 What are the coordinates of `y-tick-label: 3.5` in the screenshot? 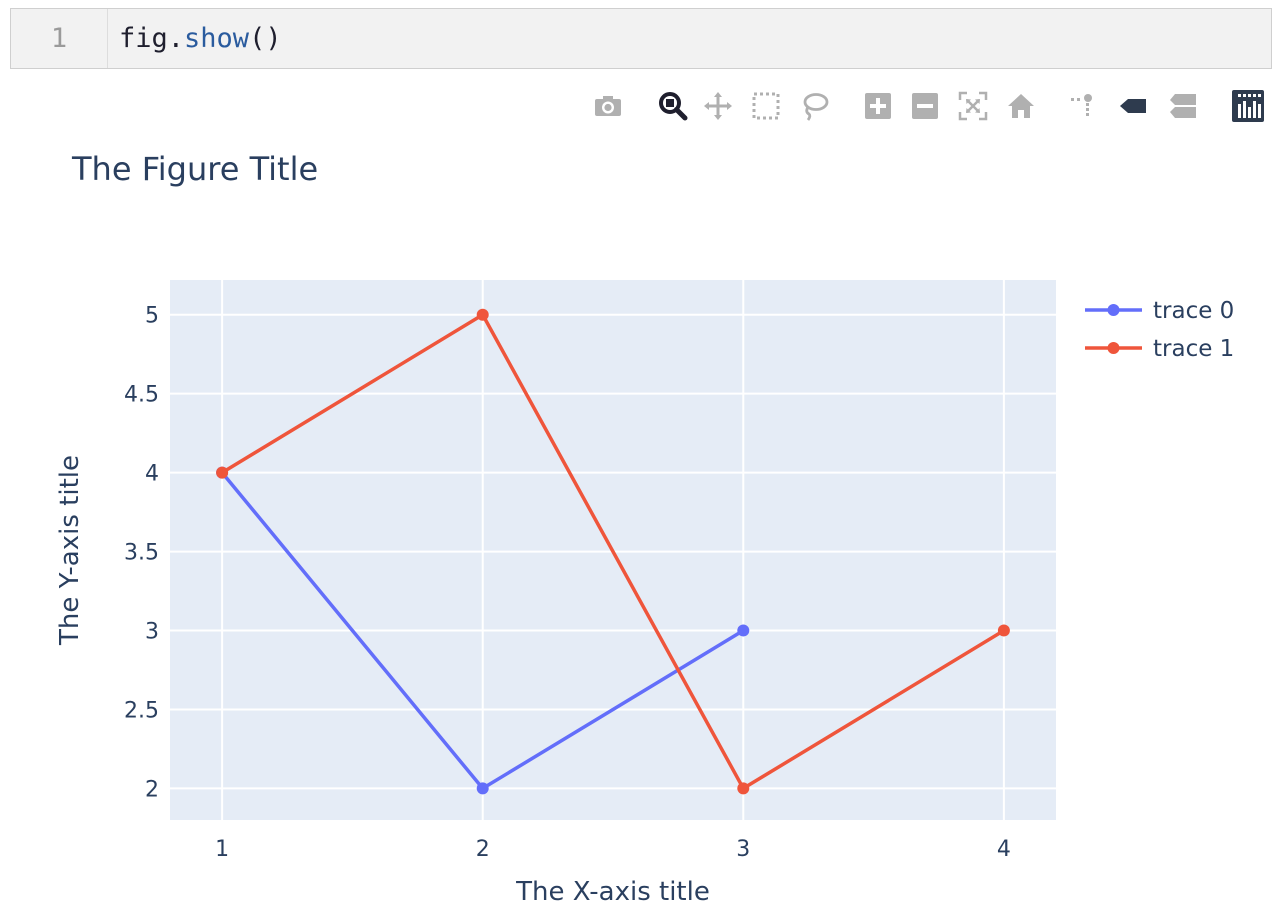 It's located at (141, 553).